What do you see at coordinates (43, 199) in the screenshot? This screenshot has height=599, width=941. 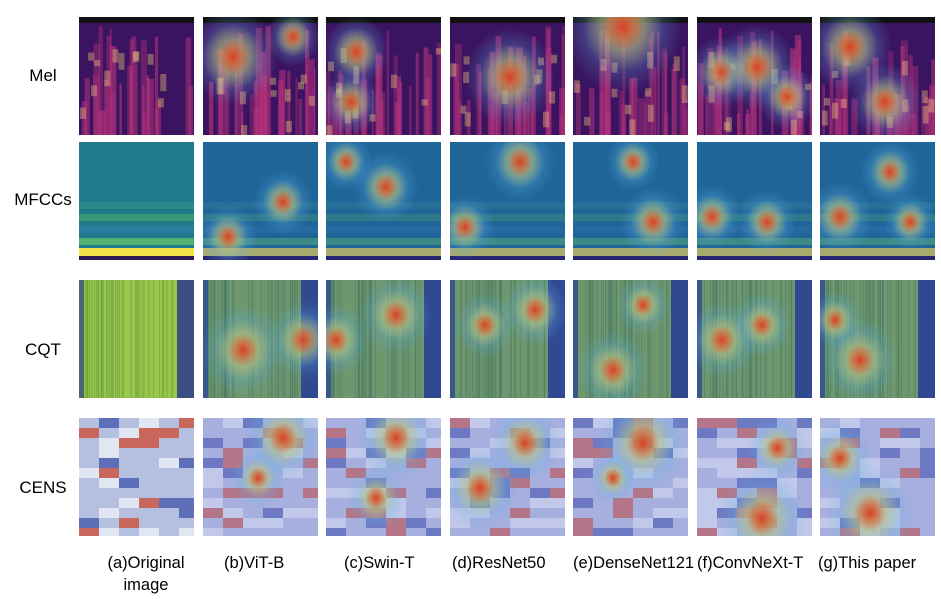 I see `row-label-mfccs: MFCCs` at bounding box center [43, 199].